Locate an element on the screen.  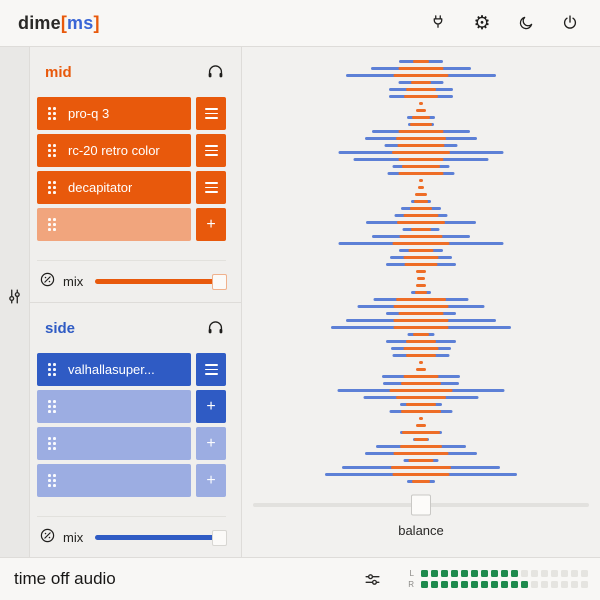
side-slot-3-add-button: + is located at coordinates (211, 443).